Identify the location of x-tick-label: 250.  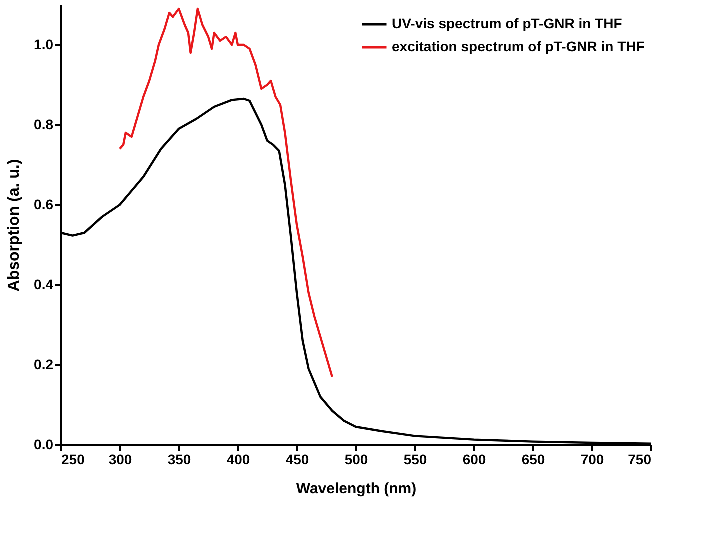
(74, 460).